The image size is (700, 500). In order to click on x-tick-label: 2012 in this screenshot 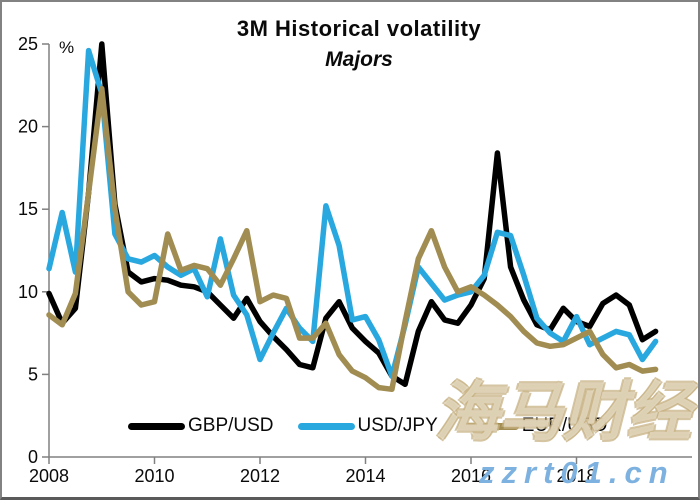, I will do `click(260, 476)`.